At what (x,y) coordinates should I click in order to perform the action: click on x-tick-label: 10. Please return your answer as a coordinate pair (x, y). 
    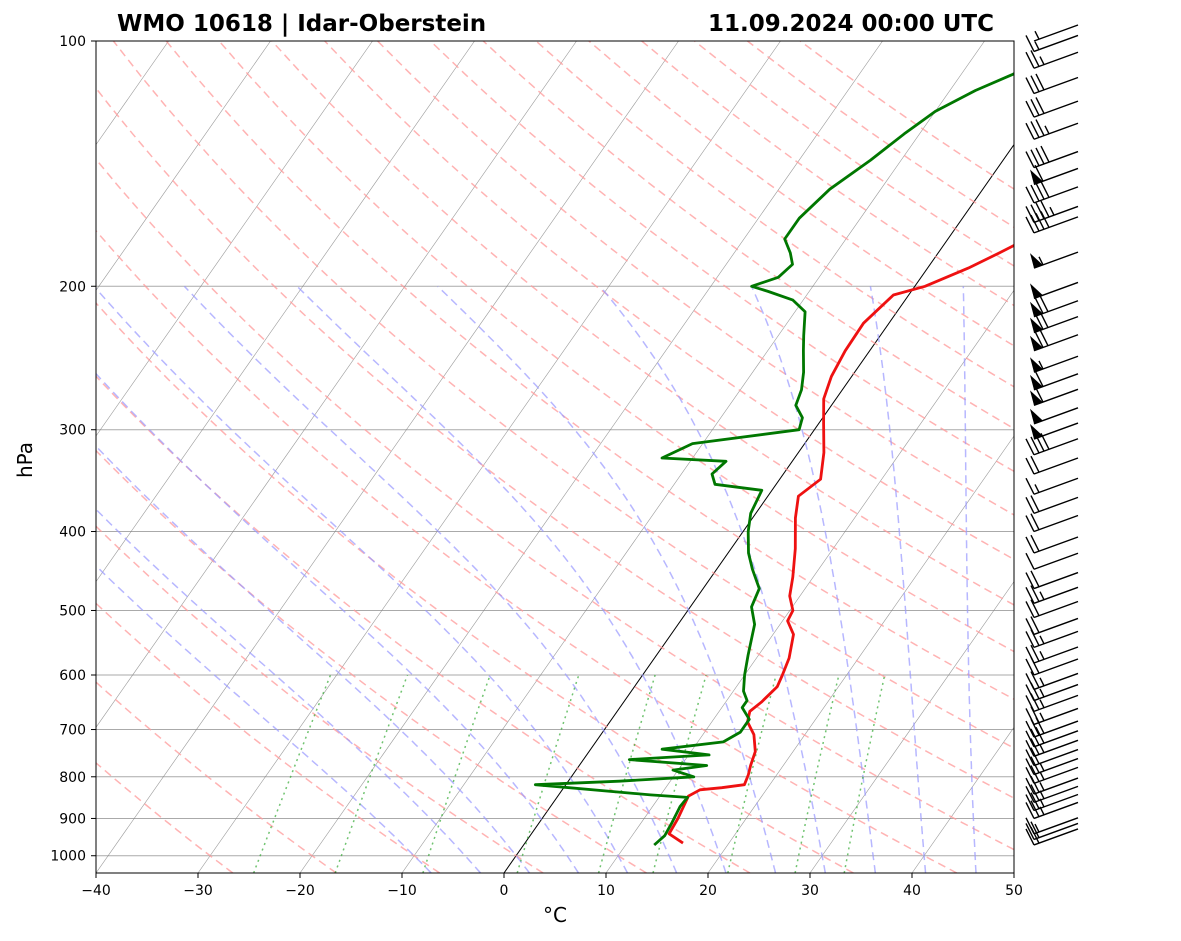
    Looking at the image, I should click on (606, 891).